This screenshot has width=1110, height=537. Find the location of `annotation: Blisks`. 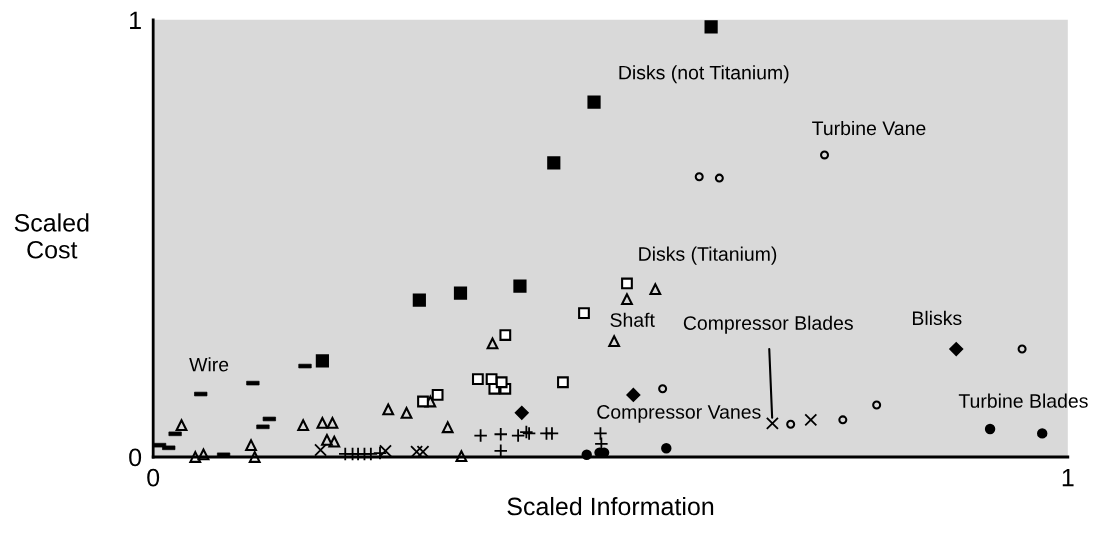

annotation: Blisks is located at coordinates (937, 318).